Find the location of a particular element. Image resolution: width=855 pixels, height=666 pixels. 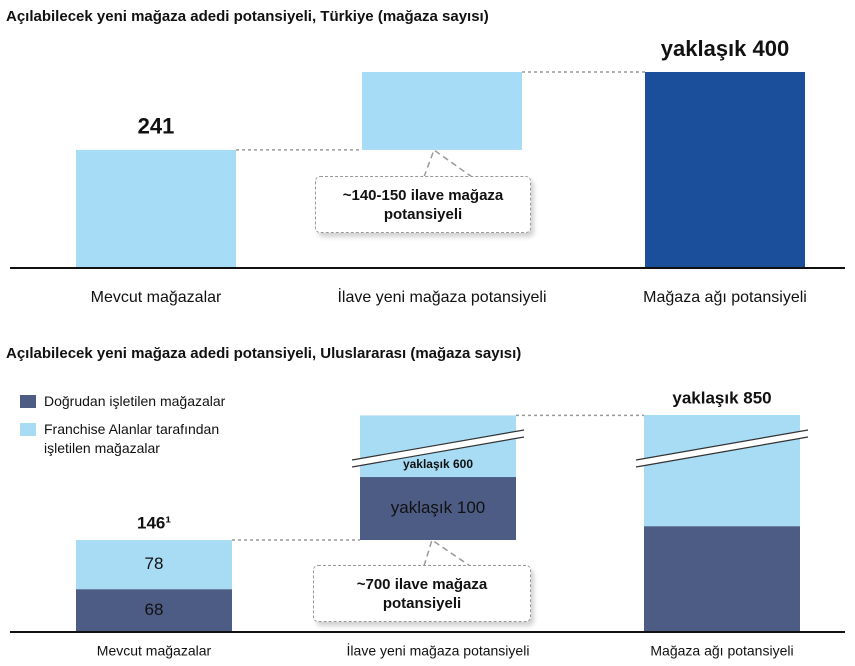

value-label: yaklaşık 600 is located at coordinates (438, 464).